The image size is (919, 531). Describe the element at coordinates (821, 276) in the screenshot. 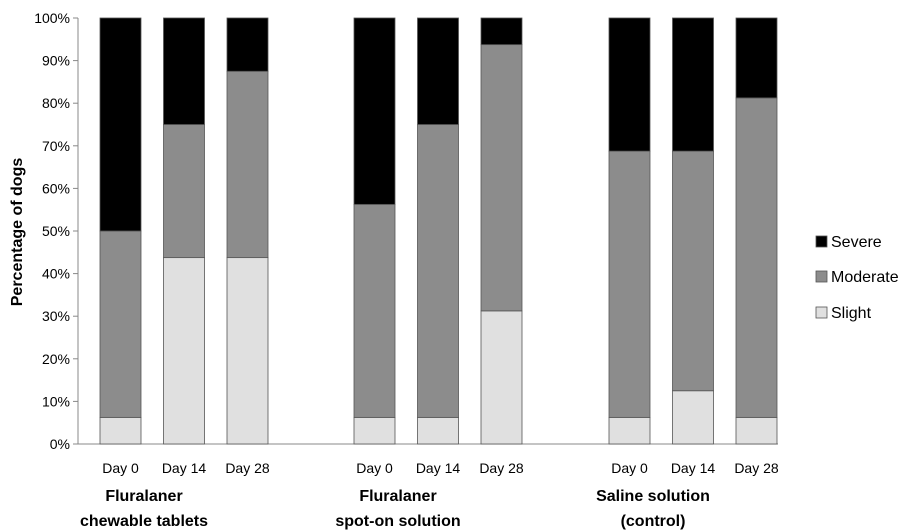

I see `legend-swatch-moderate` at that location.